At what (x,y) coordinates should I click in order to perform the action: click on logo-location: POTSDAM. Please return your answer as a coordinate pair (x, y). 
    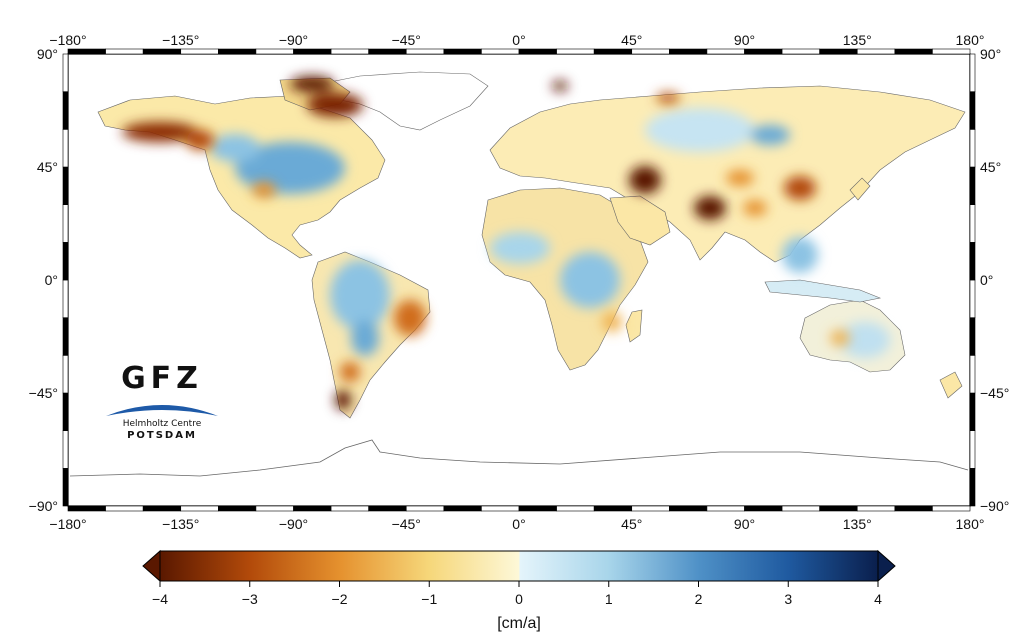
    Looking at the image, I should click on (162, 435).